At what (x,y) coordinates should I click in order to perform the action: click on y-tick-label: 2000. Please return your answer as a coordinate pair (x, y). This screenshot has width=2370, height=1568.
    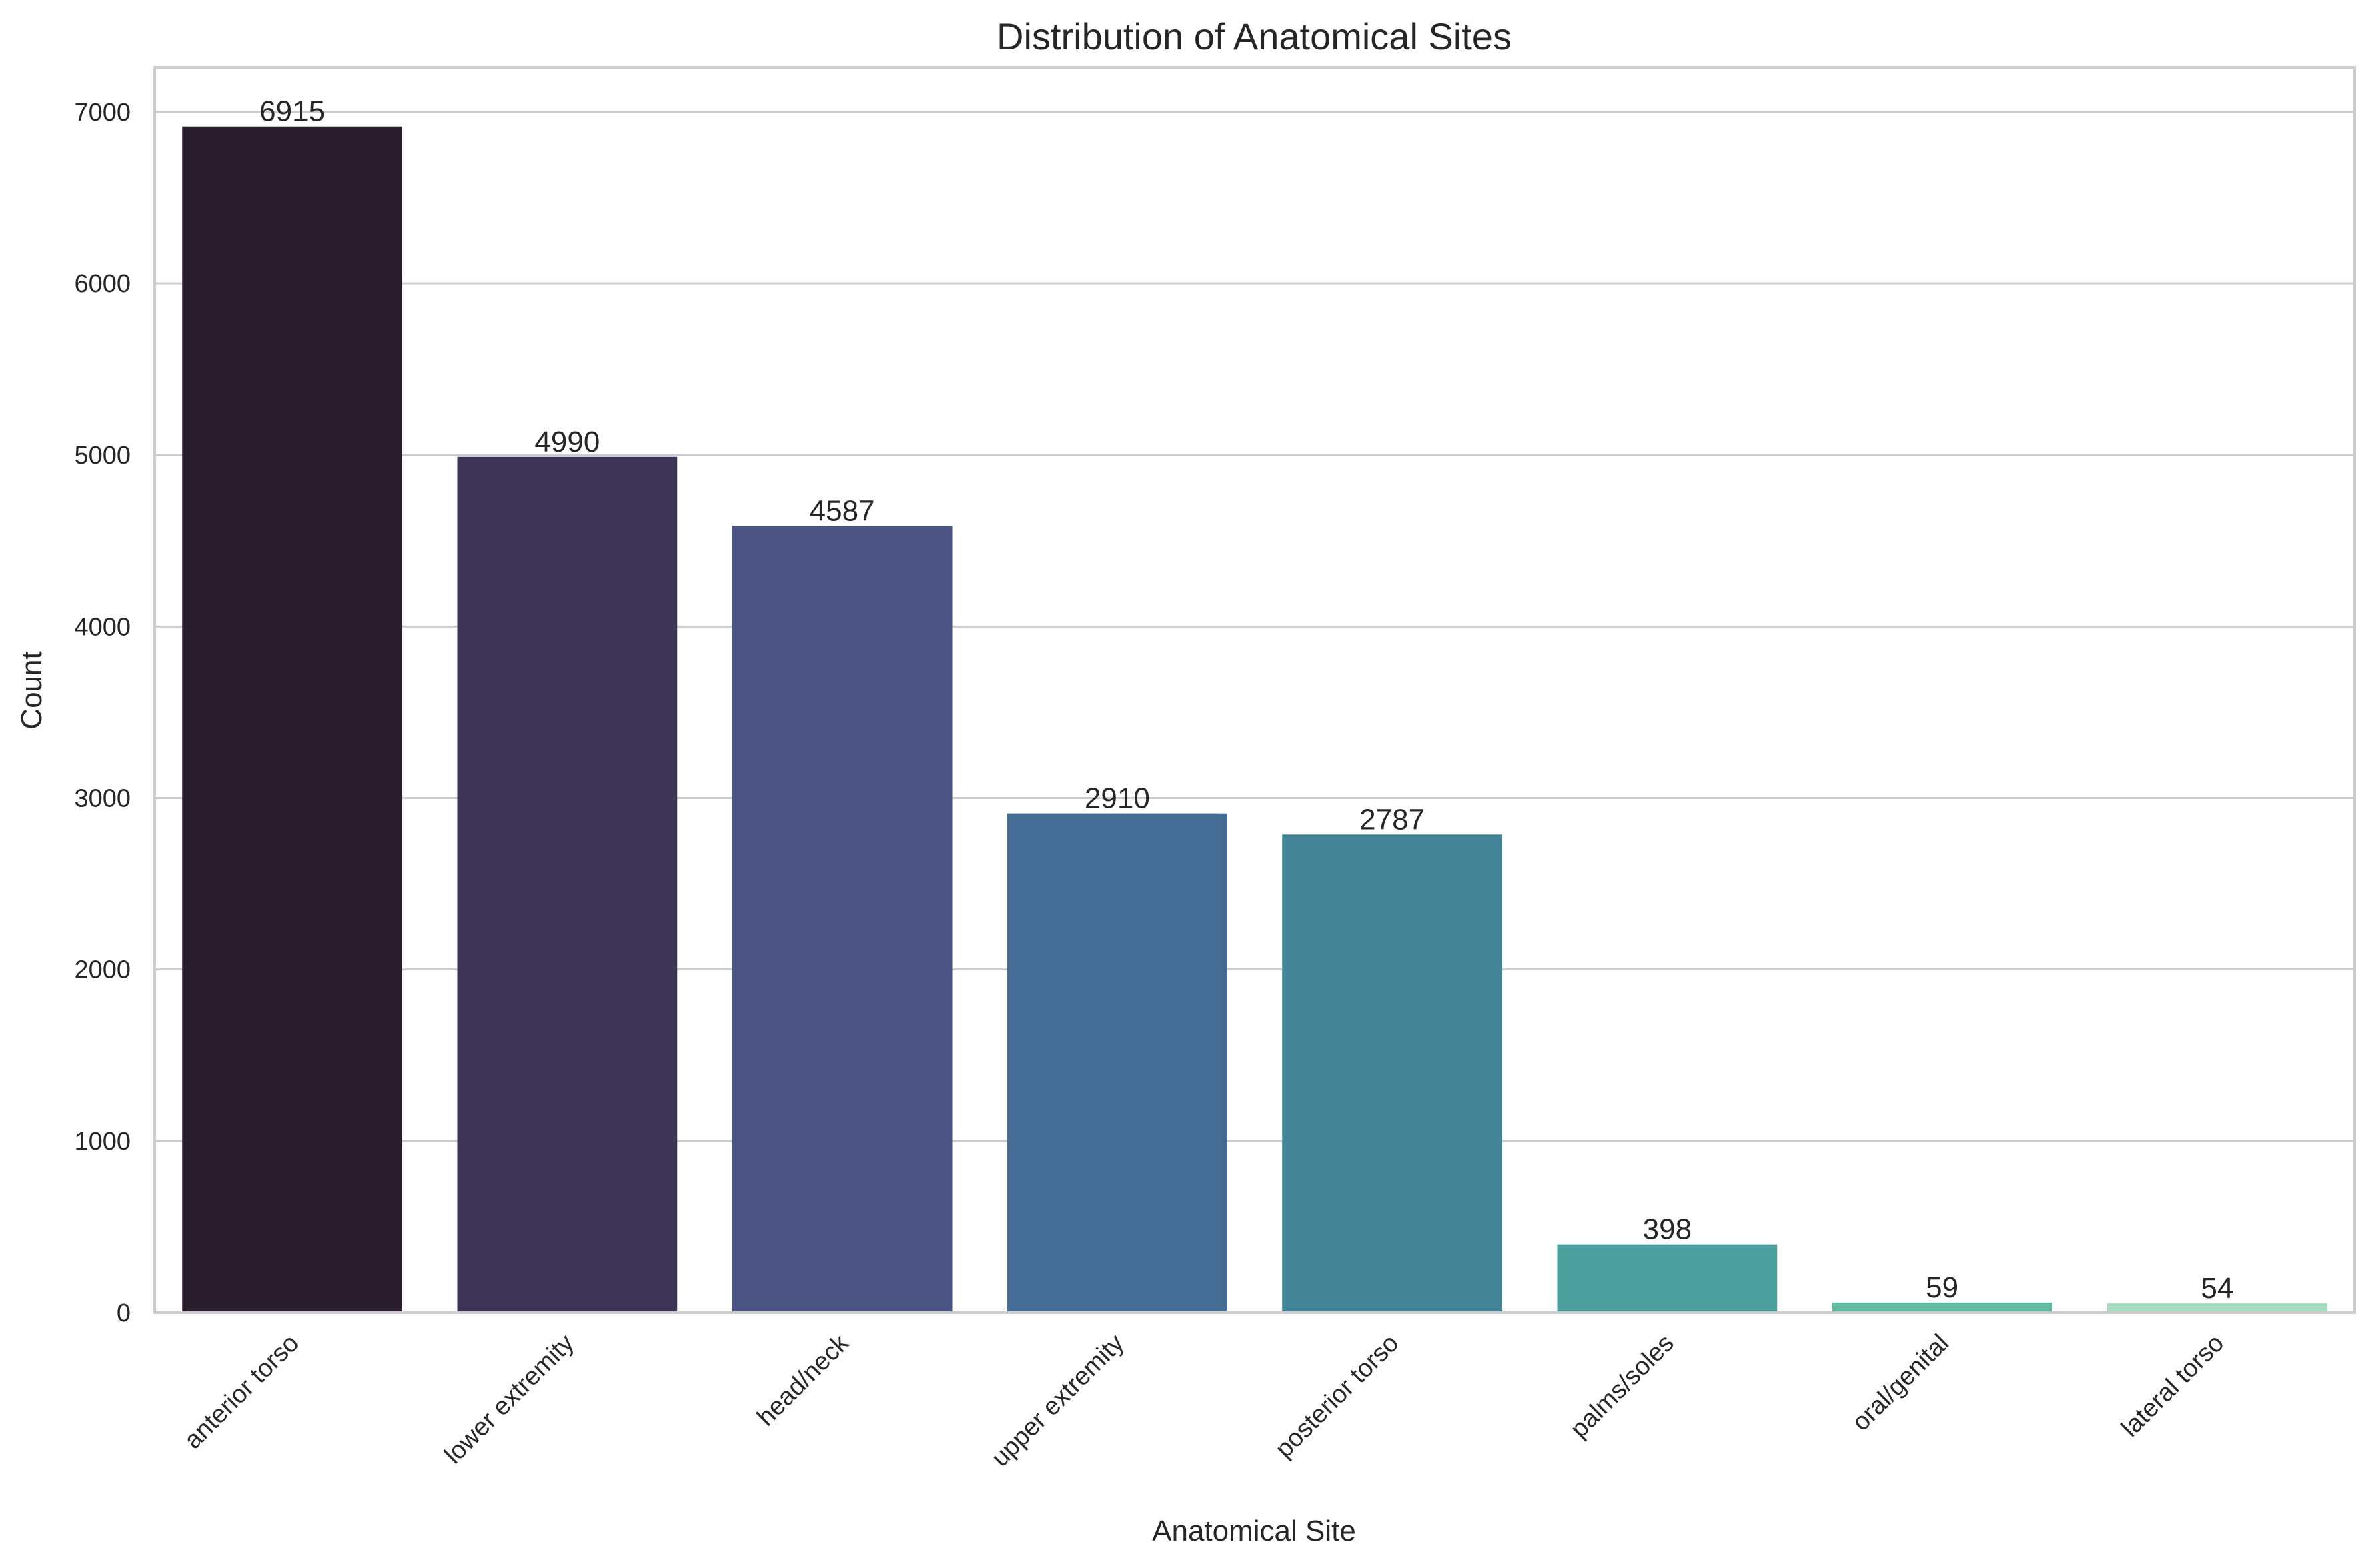
    Looking at the image, I should click on (102, 970).